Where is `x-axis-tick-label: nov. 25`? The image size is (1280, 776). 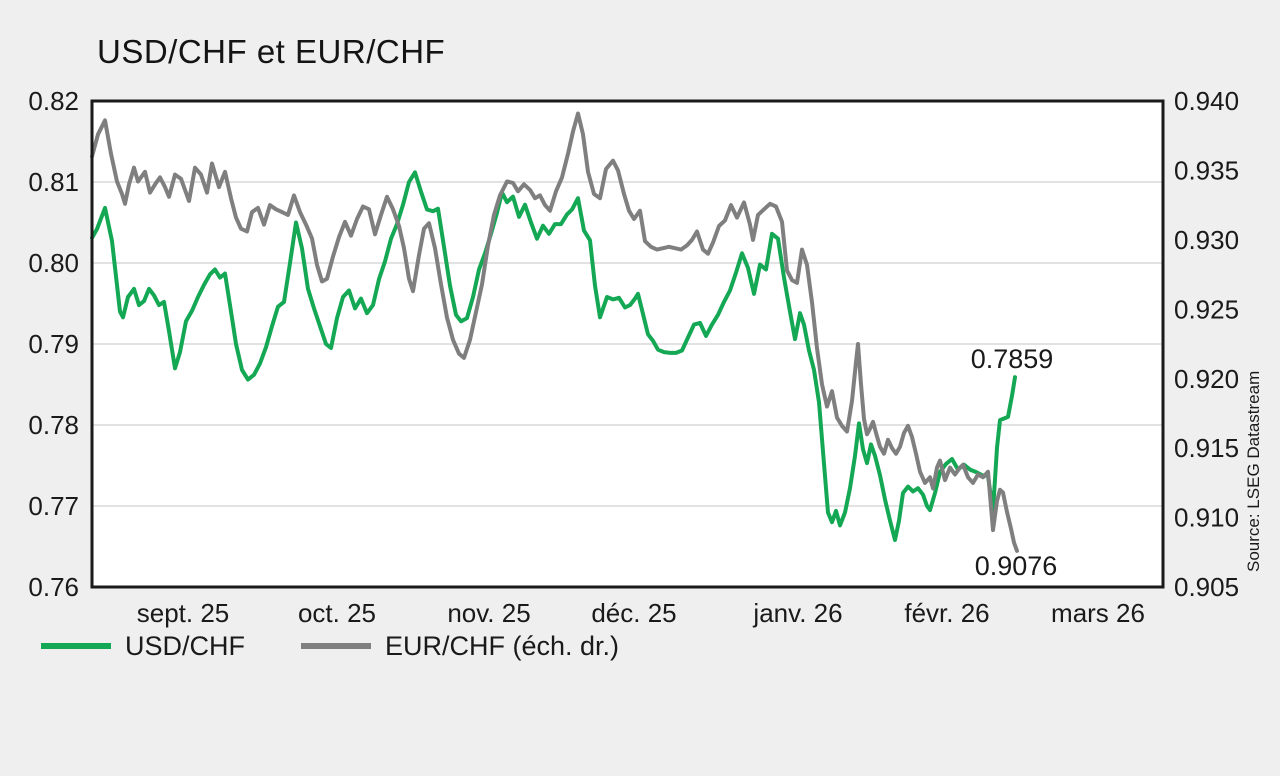
x-axis-tick-label: nov. 25 is located at coordinates (488, 613).